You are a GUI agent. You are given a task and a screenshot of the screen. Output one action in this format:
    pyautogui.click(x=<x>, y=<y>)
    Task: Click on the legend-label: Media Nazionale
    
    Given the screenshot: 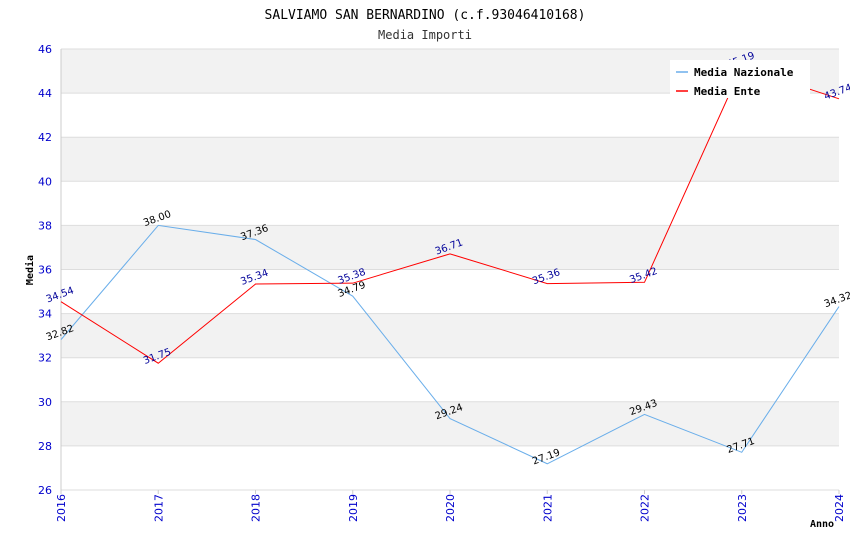 What is the action you would take?
    pyautogui.click(x=744, y=72)
    